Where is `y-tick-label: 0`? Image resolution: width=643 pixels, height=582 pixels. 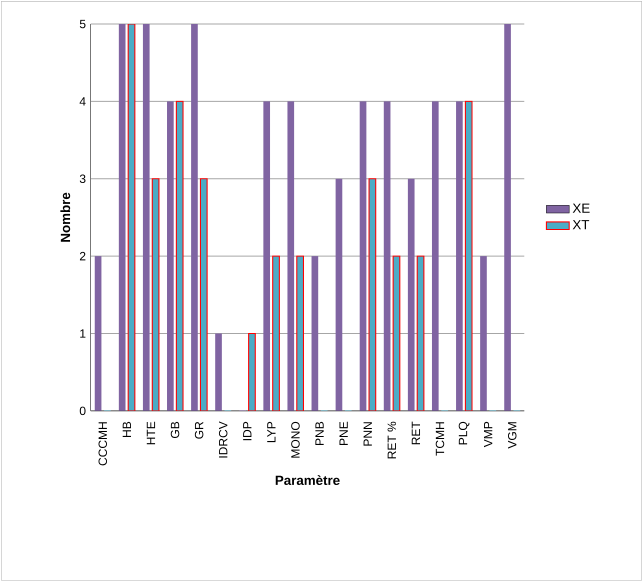 y-tick-label: 0 is located at coordinates (83, 411).